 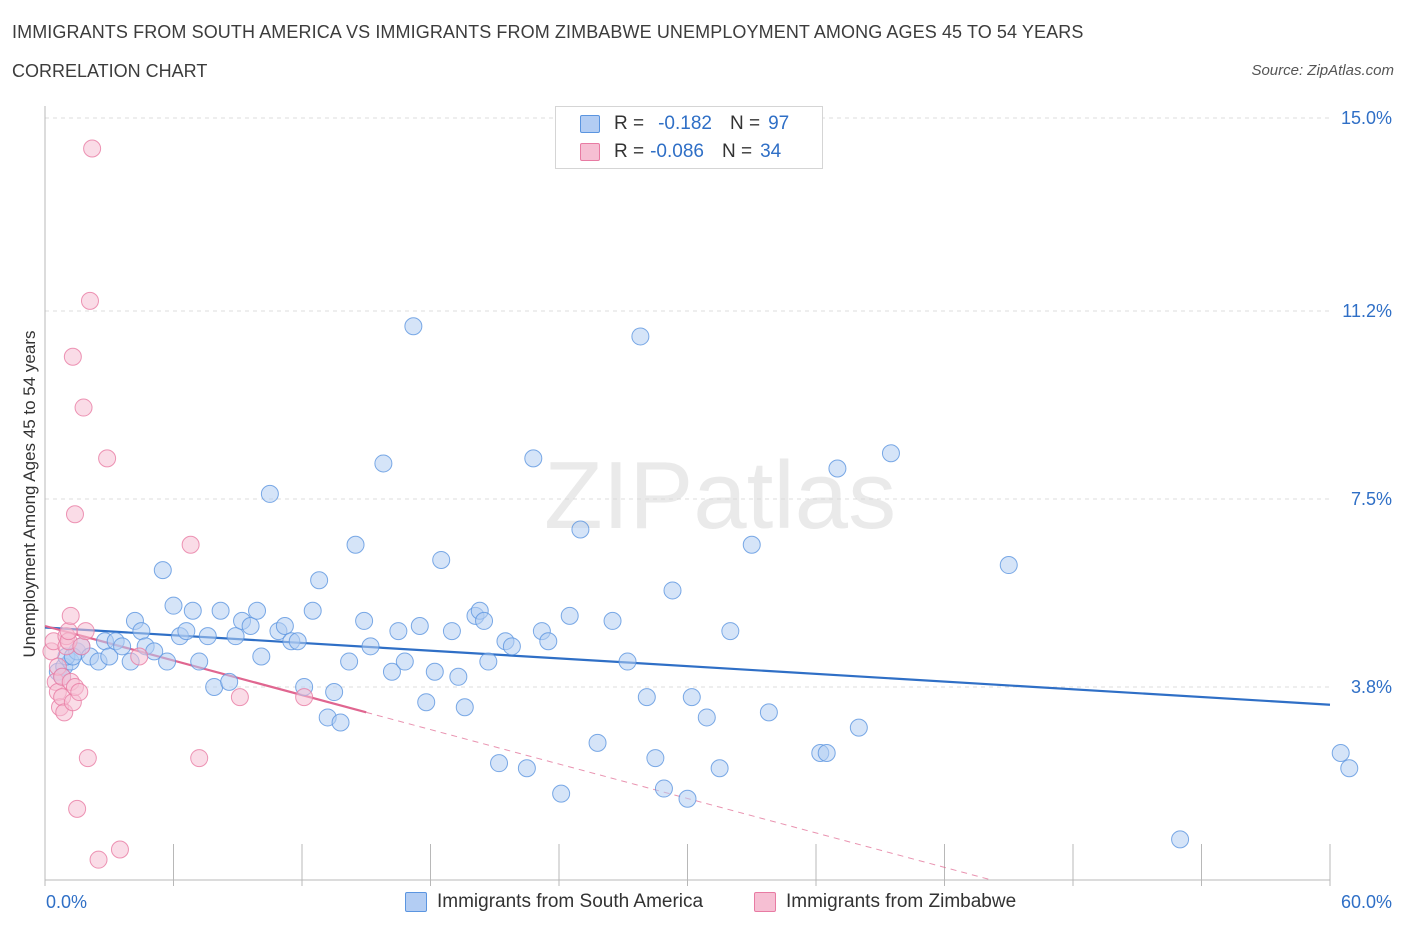 What do you see at coordinates (110, 71) in the screenshot?
I see `chart-subtitle: CORRELATION CHART` at bounding box center [110, 71].